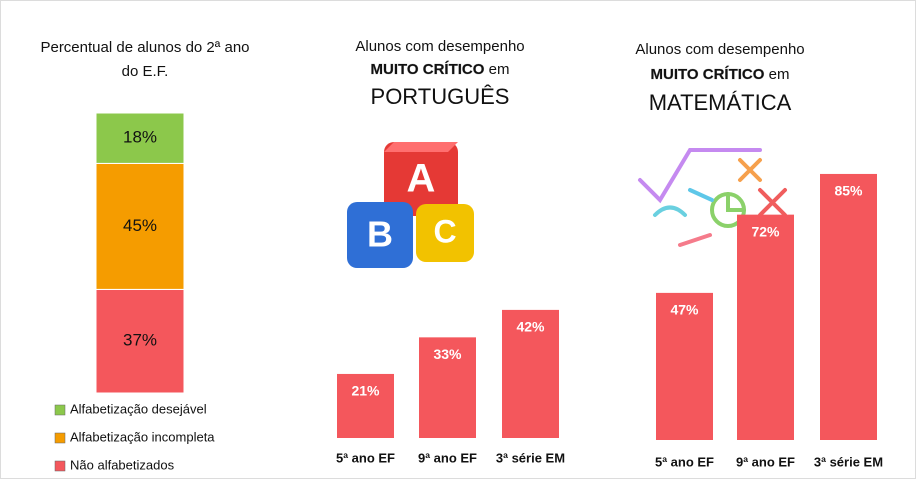  I want to click on abc-blocks-illustration: A B C, so click(410, 205).